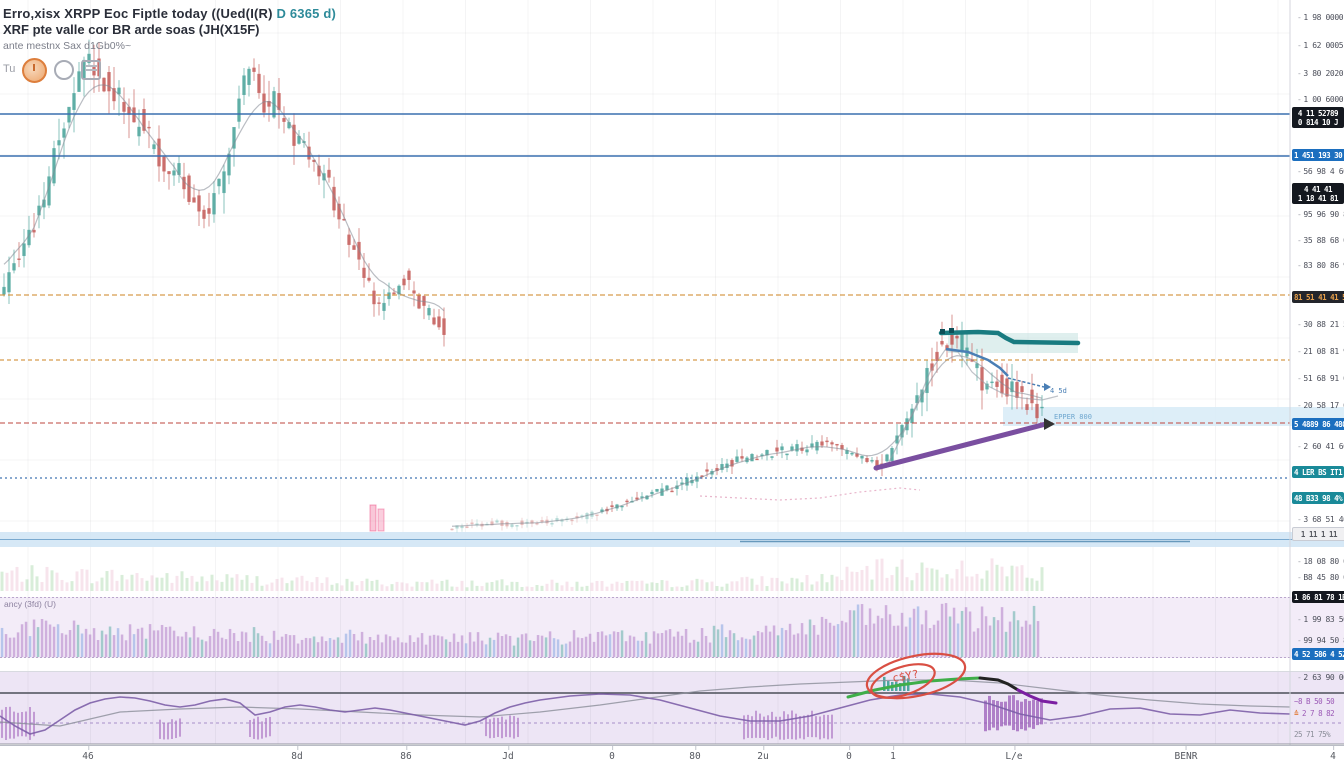 The width and height of the screenshot is (1344, 768). What do you see at coordinates (1320, 17) in the screenshot?
I see `price-label: -1 98 0000` at bounding box center [1320, 17].